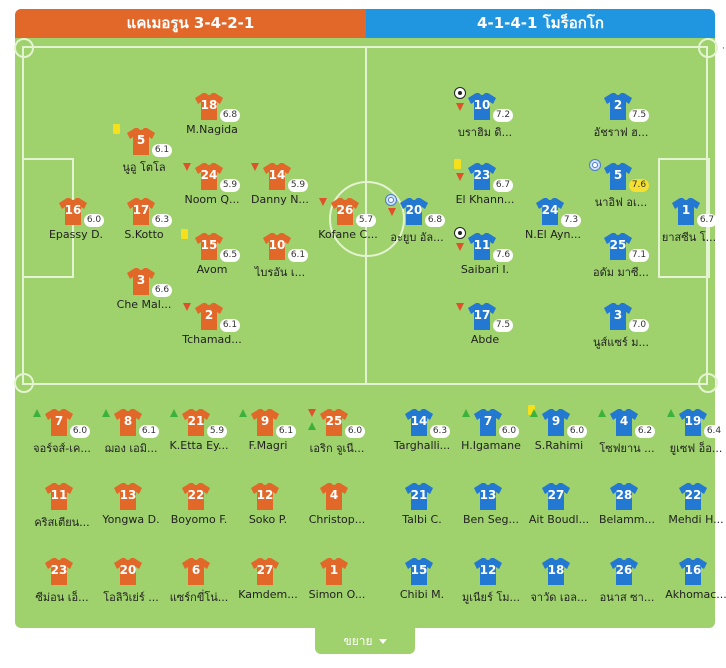  What do you see at coordinates (624, 570) in the screenshot?
I see `player-number: 26` at bounding box center [624, 570].